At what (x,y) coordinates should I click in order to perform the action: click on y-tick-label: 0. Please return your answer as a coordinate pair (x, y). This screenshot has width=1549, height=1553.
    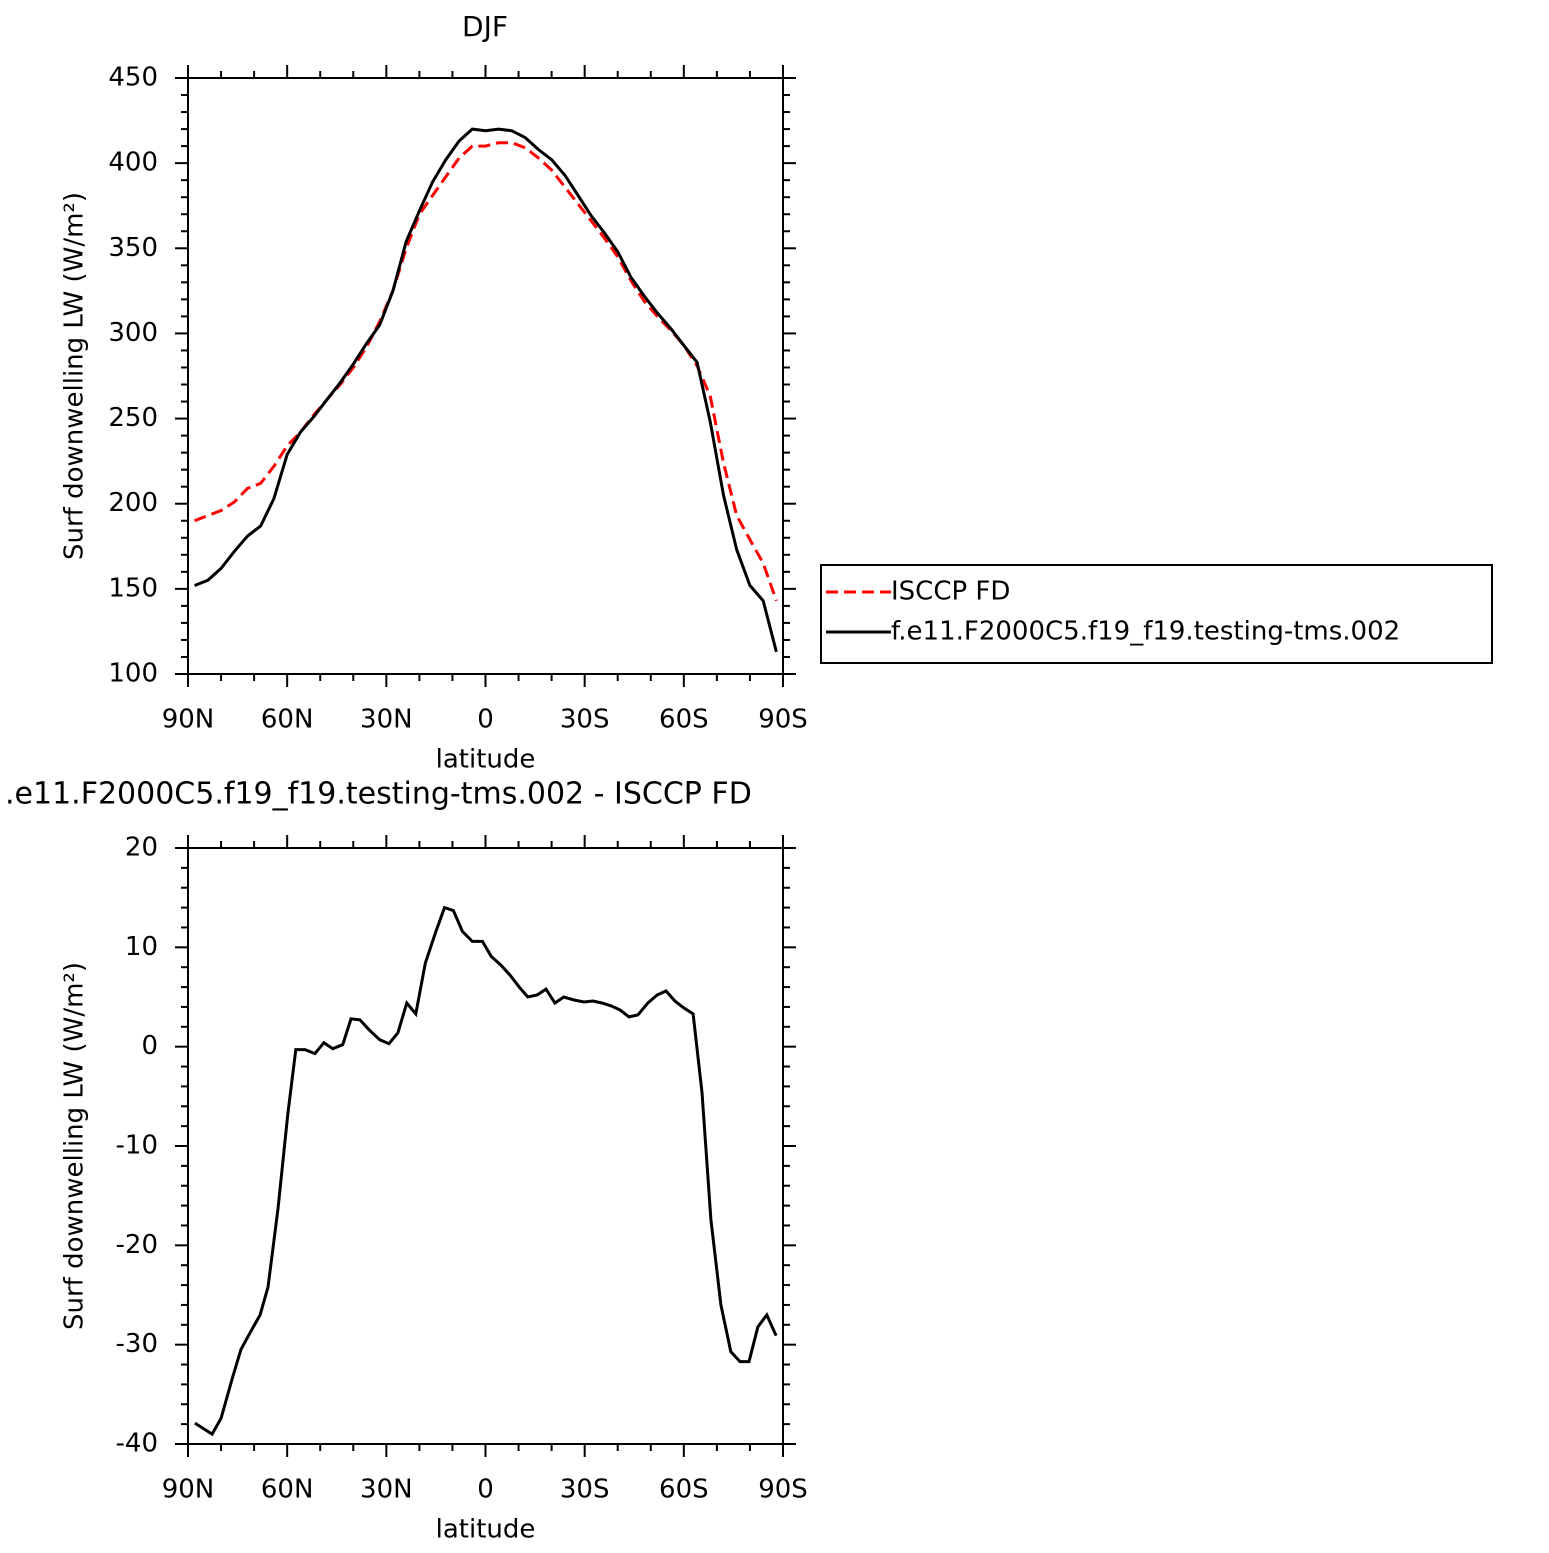
    Looking at the image, I should click on (149, 1046).